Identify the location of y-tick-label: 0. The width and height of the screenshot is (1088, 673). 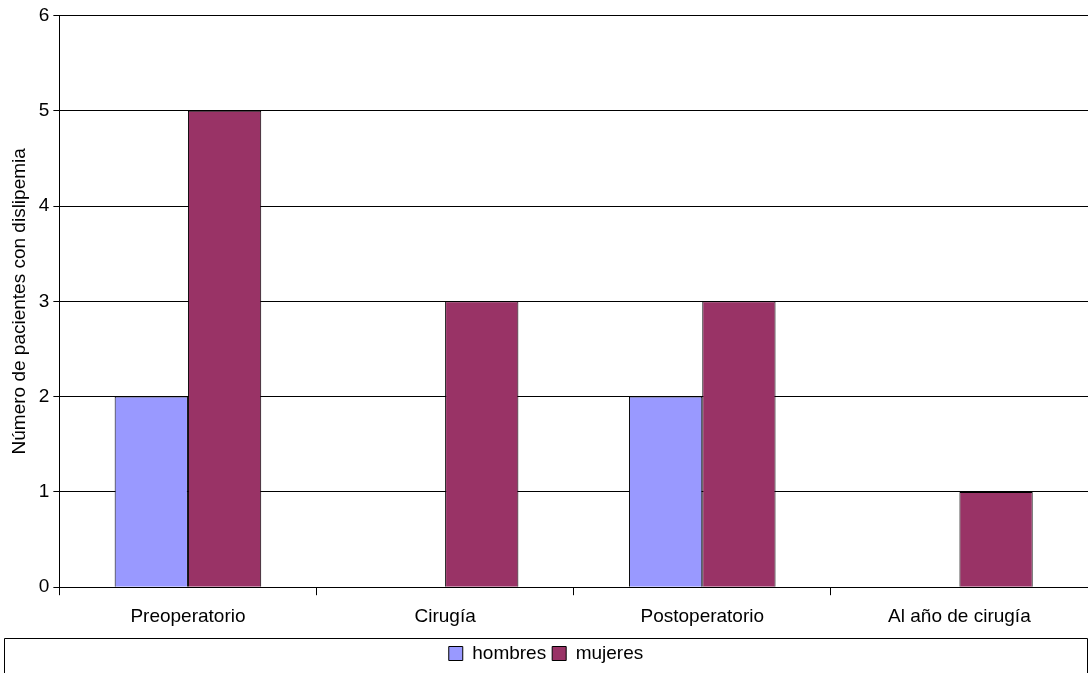
(44, 586).